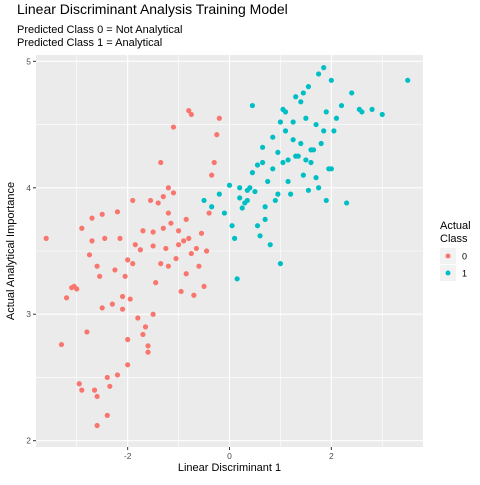  What do you see at coordinates (464, 274) in the screenshot?
I see `legend-label-1: 1` at bounding box center [464, 274].